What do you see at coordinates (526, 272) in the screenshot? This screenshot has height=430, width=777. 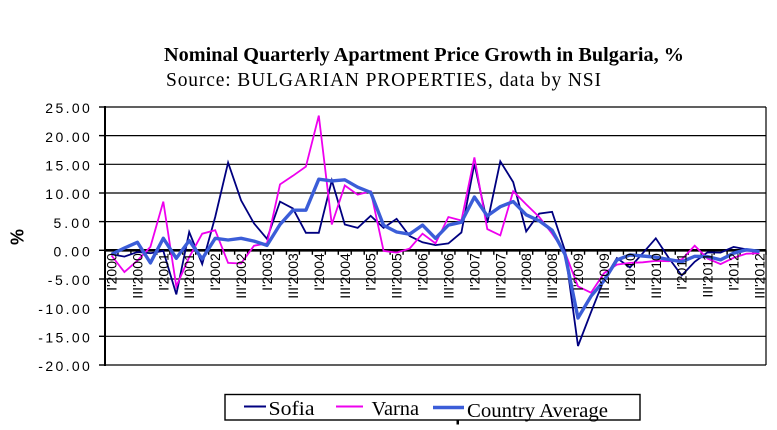 I see `svg-text: I'2008` at bounding box center [526, 272].